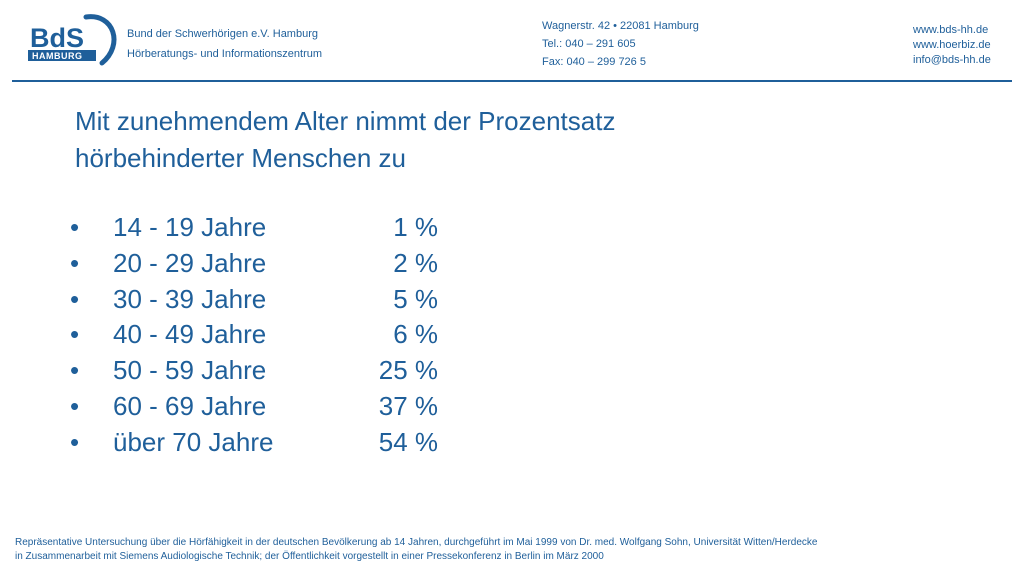 The height and width of the screenshot is (576, 1024). I want to click on telephone: Tel.: 040 – 291 605, so click(589, 44).